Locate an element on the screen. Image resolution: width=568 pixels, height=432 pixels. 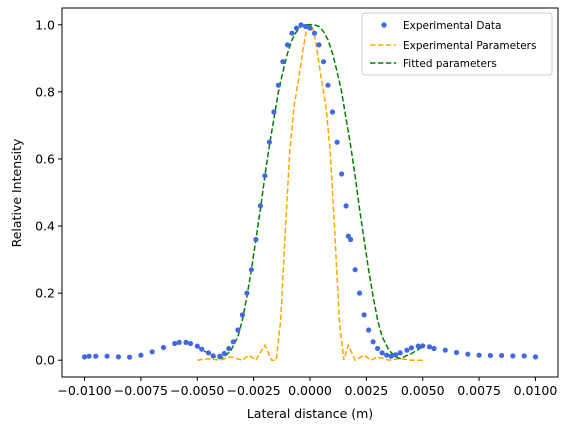
legend-marker-experimental-data is located at coordinates (384, 25).